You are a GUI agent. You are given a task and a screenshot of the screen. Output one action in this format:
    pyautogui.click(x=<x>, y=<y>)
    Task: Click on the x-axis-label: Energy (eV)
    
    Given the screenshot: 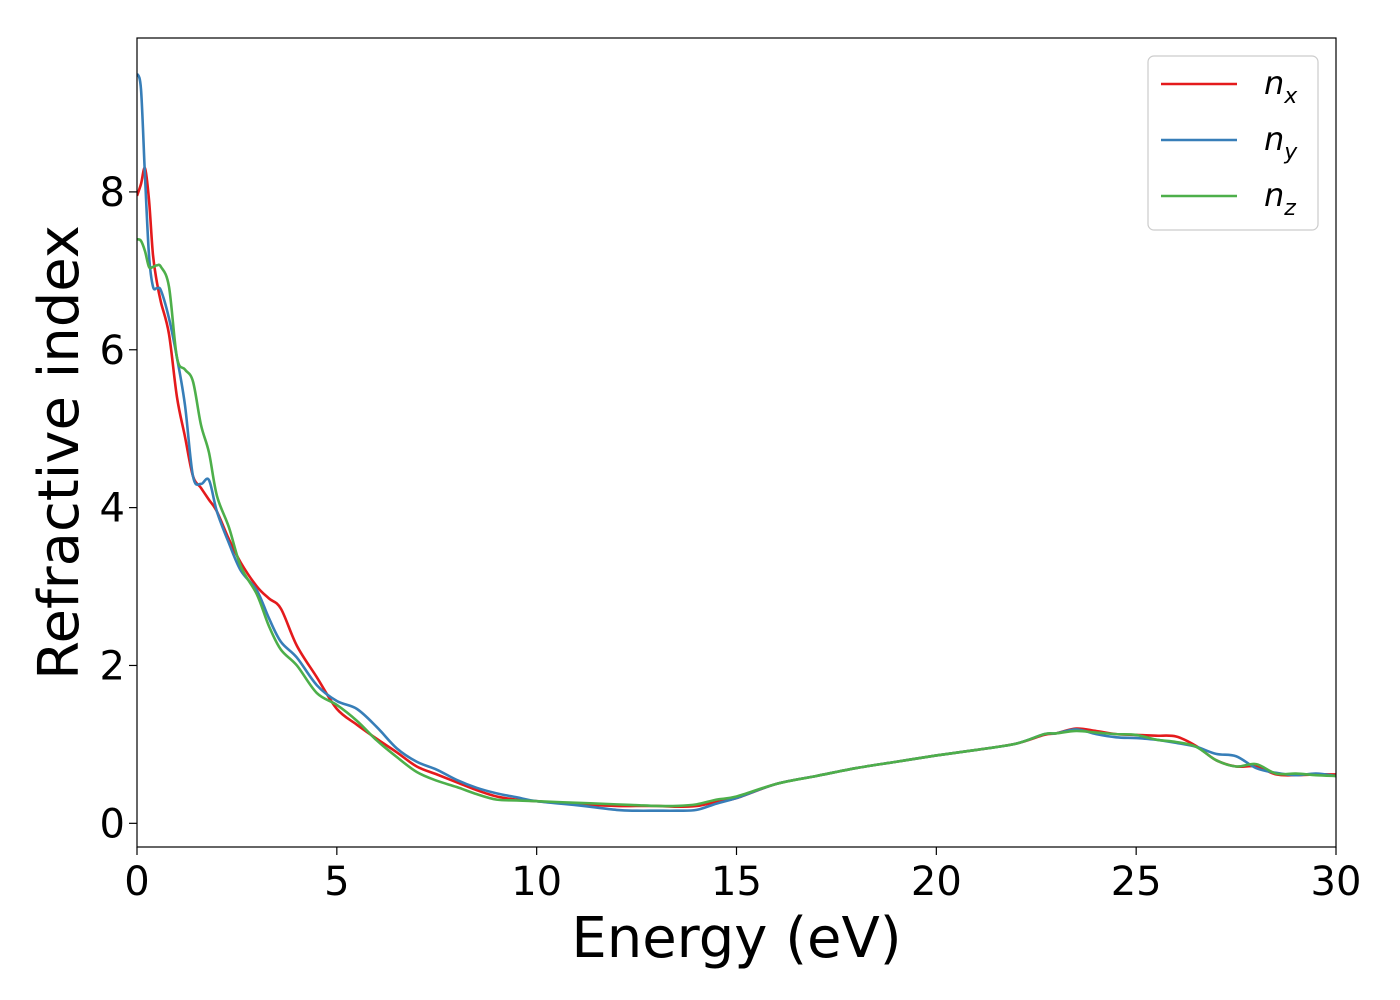 What is the action you would take?
    pyautogui.click(x=736, y=938)
    